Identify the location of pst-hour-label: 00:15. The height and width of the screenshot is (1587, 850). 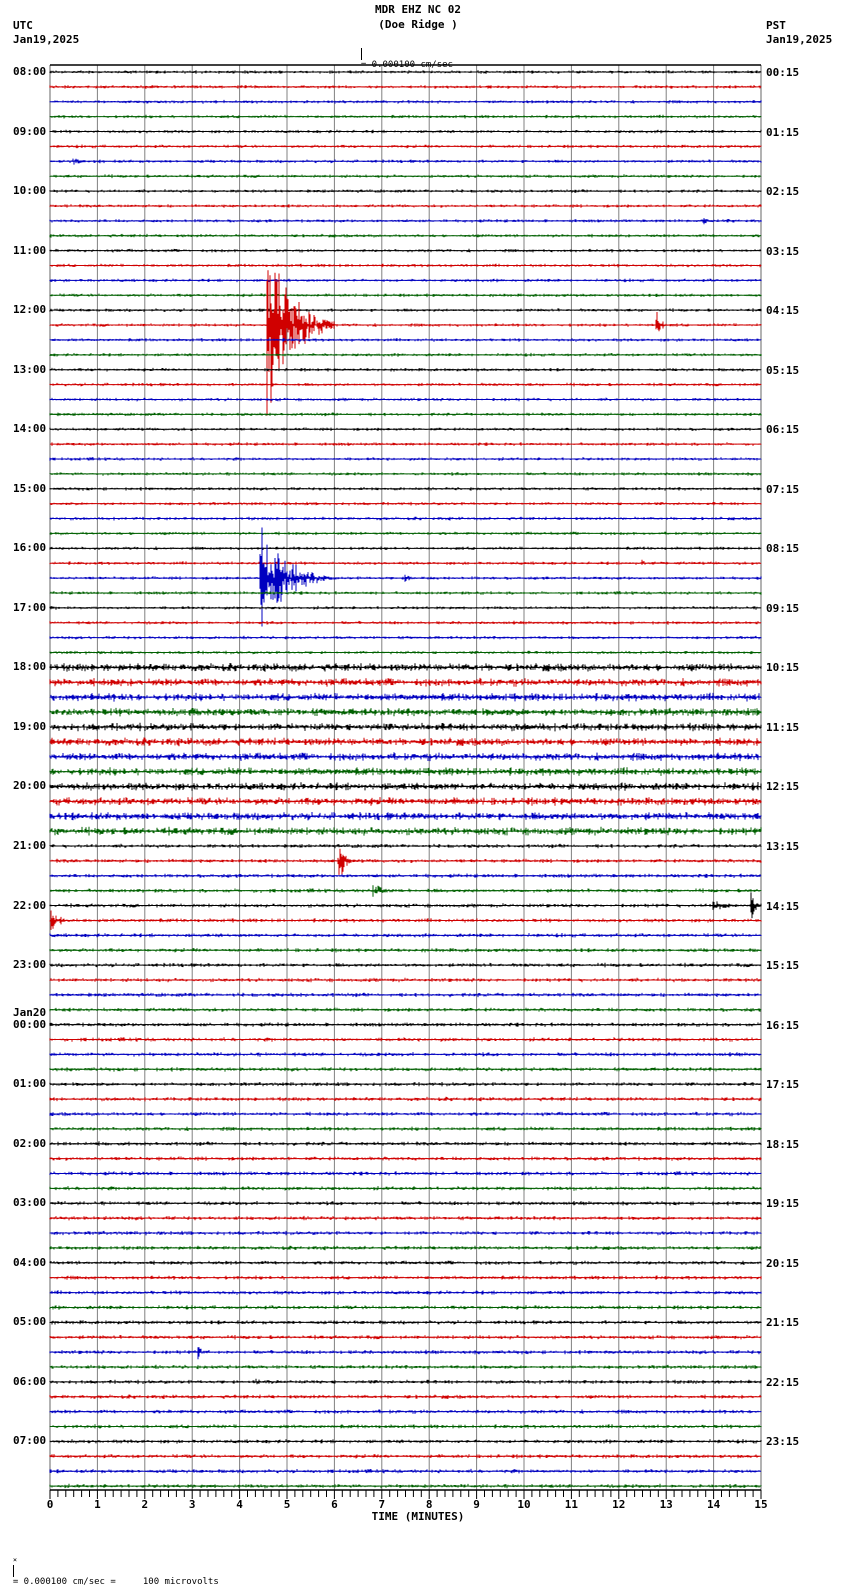
(783, 72).